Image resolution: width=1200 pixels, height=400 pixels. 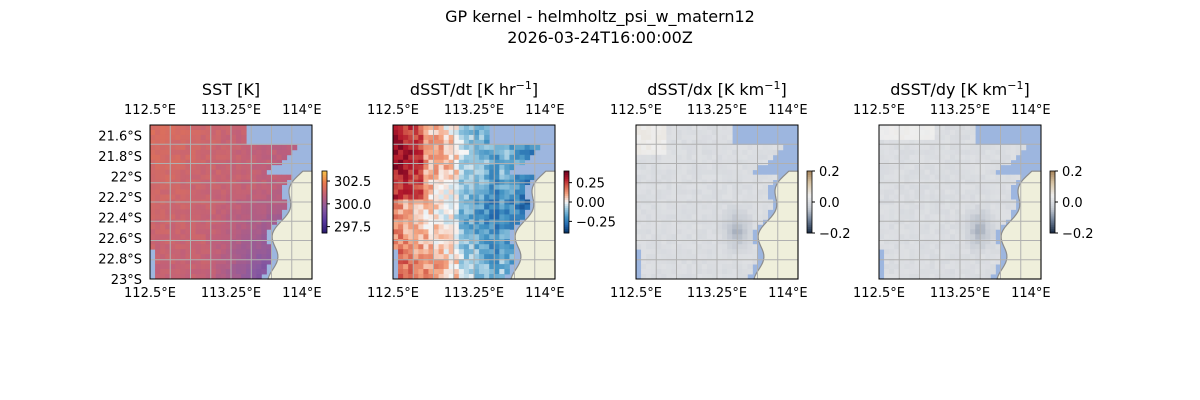 What do you see at coordinates (828, 203) in the screenshot?
I see `colorbar: 0.20.0−0.2` at bounding box center [828, 203].